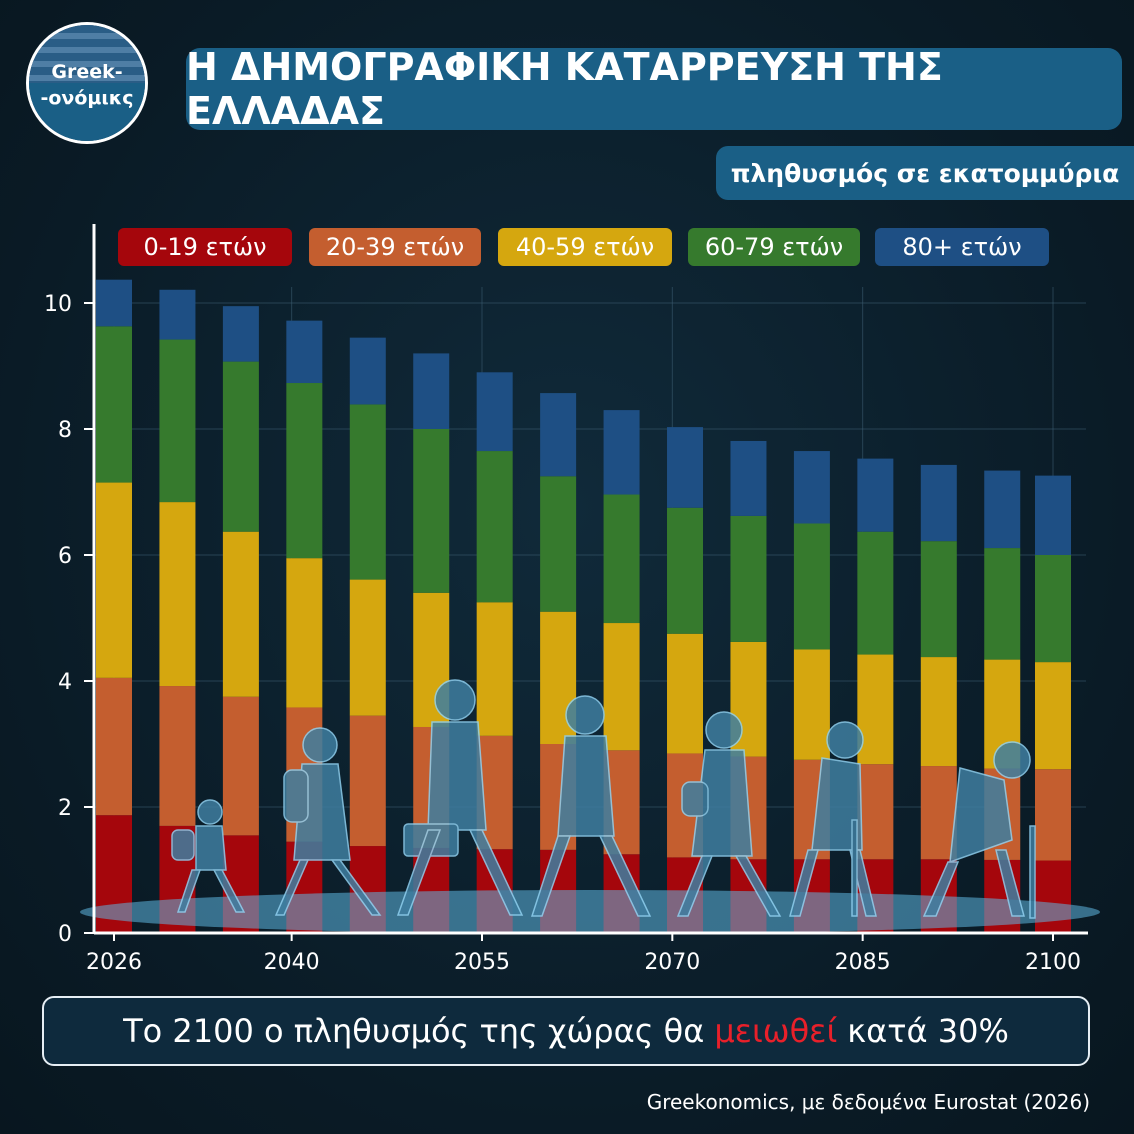  I want to click on girl-figure-icon, so click(328, 821).